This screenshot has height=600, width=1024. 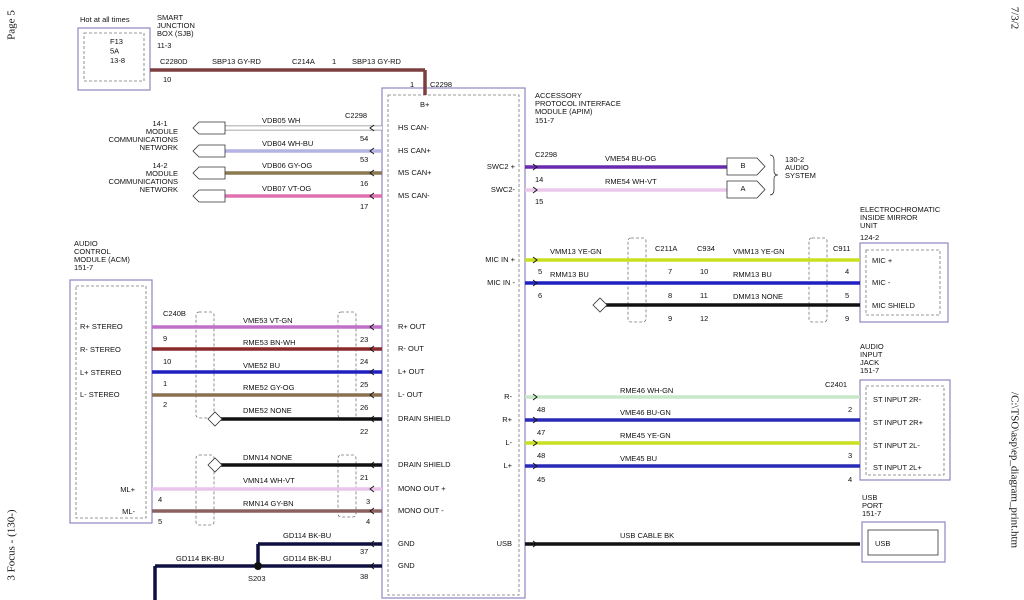 I want to click on label: MODULE (APIM), so click(x=564, y=111).